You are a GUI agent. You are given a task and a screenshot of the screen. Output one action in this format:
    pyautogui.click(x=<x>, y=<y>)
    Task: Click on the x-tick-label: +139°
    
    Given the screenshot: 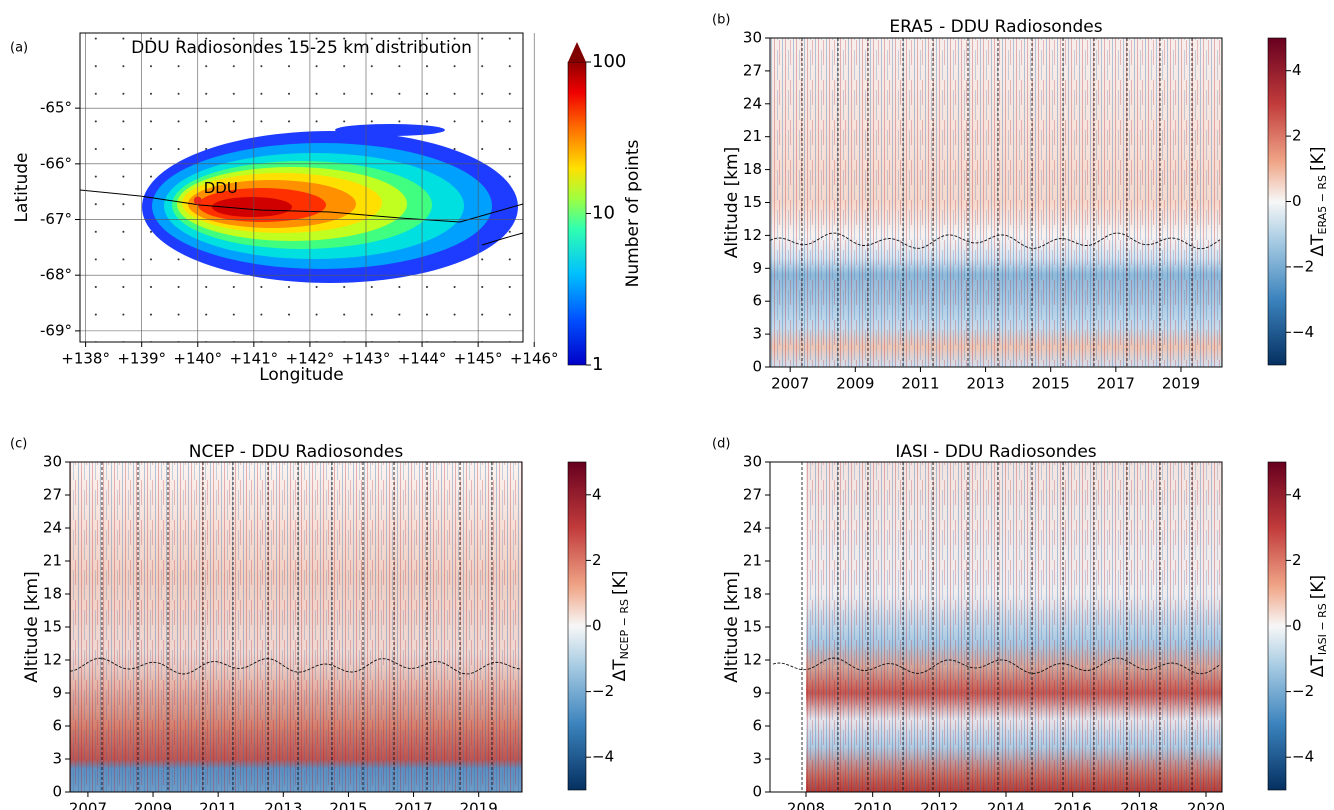 What is the action you would take?
    pyautogui.click(x=141, y=359)
    